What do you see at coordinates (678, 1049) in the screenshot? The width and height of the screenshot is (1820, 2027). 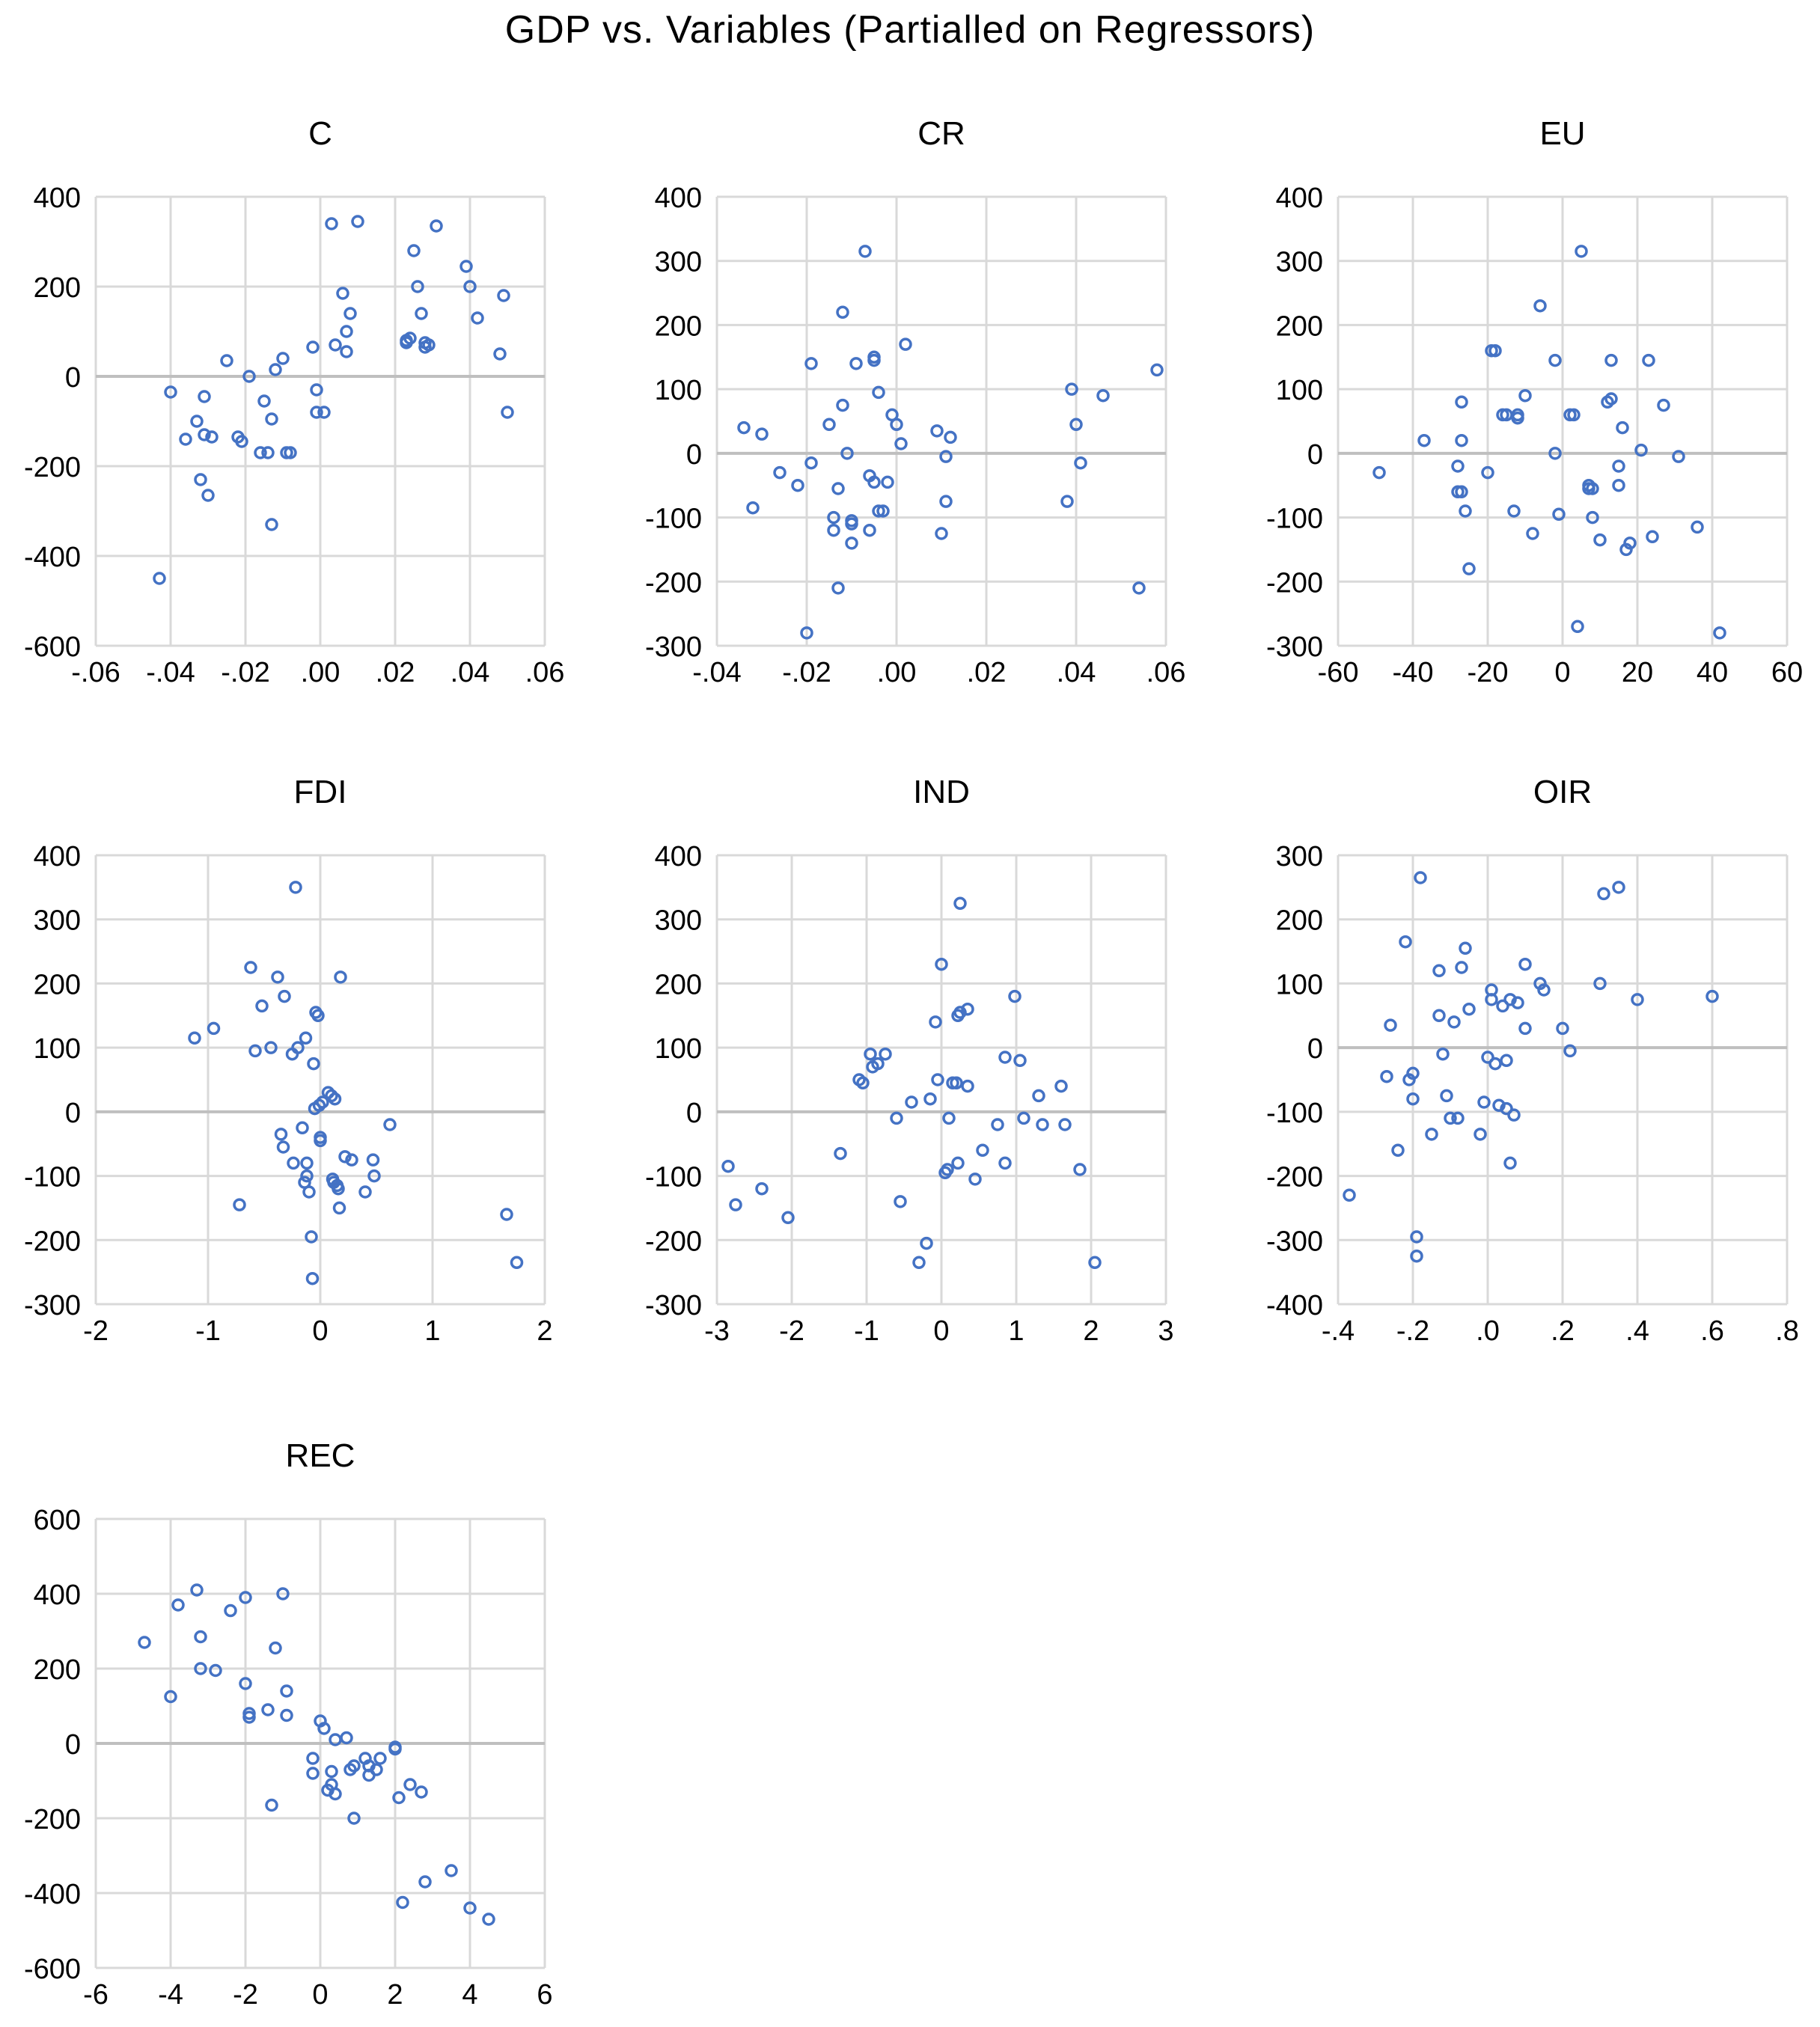 I see `y-tick-label: 100` at bounding box center [678, 1049].